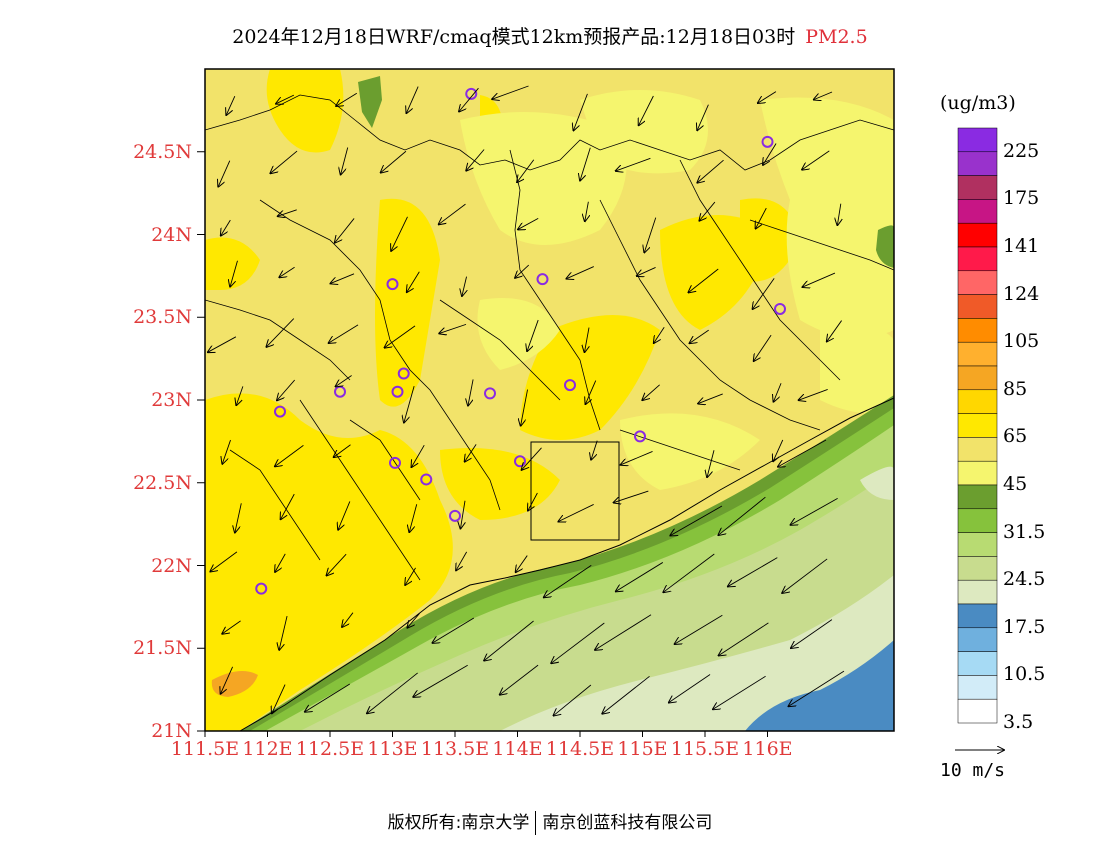  I want to click on colorbar-label: 105, so click(1021, 341).